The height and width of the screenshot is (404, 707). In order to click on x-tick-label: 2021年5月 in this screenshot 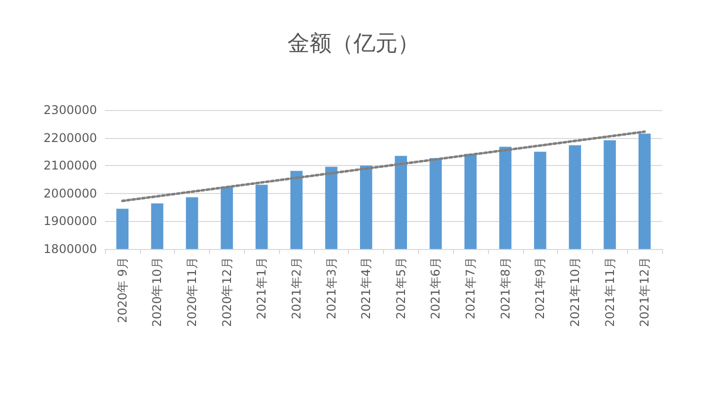, I will do `click(401, 288)`.